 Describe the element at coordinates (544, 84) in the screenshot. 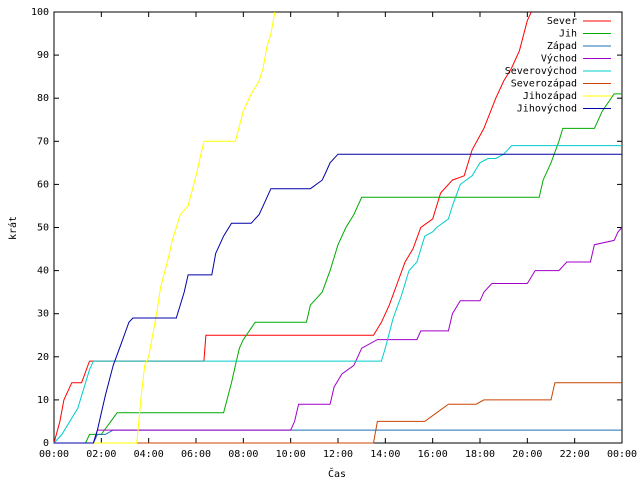

I see `legend-label: Severozápad` at that location.